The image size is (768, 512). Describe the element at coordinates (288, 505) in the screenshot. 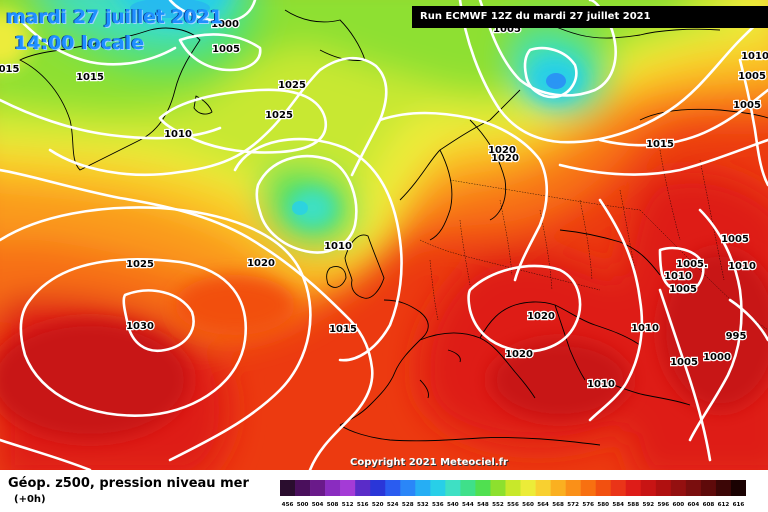

I see `color-scale-label: 456` at that location.